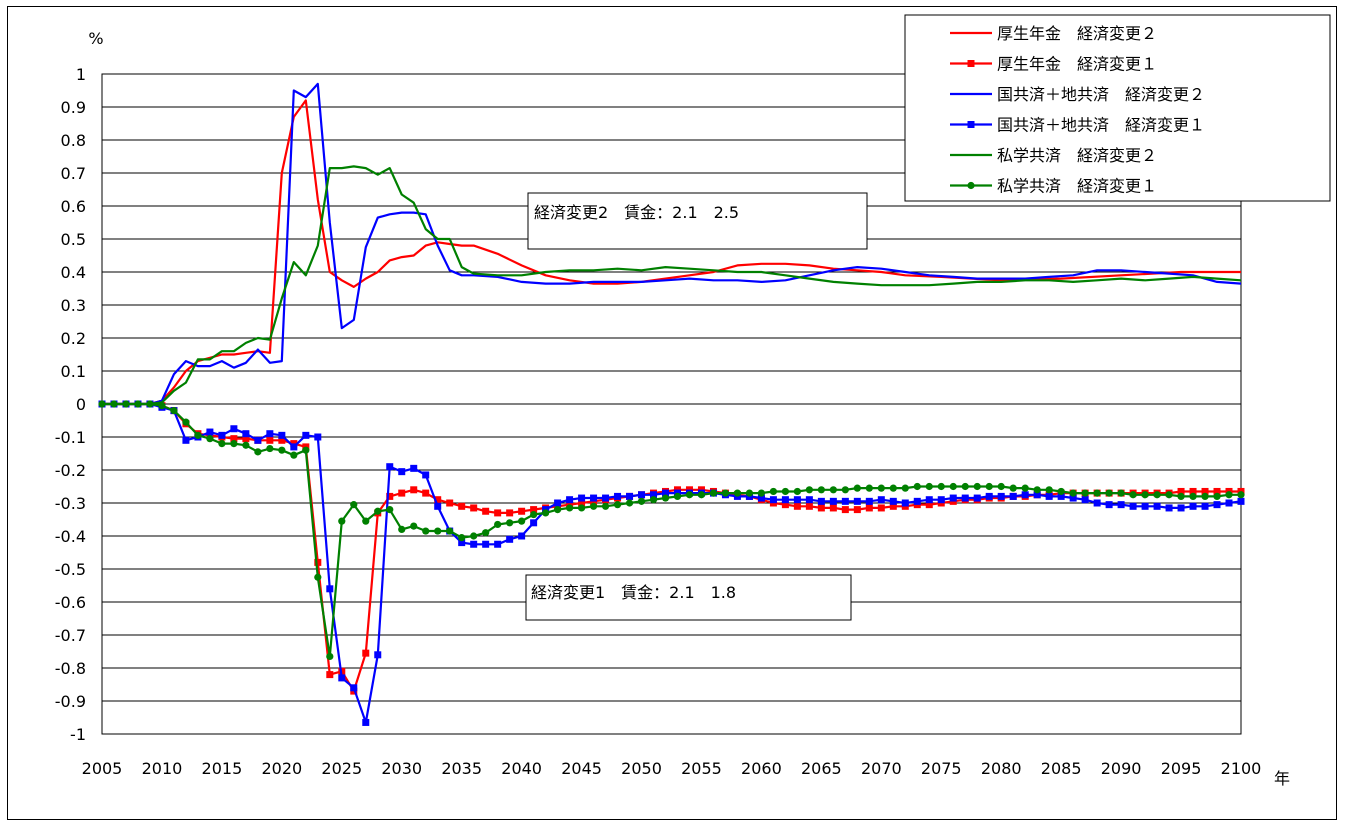  Describe the element at coordinates (971, 63) in the screenshot. I see `legend-swatch-marker` at that location.